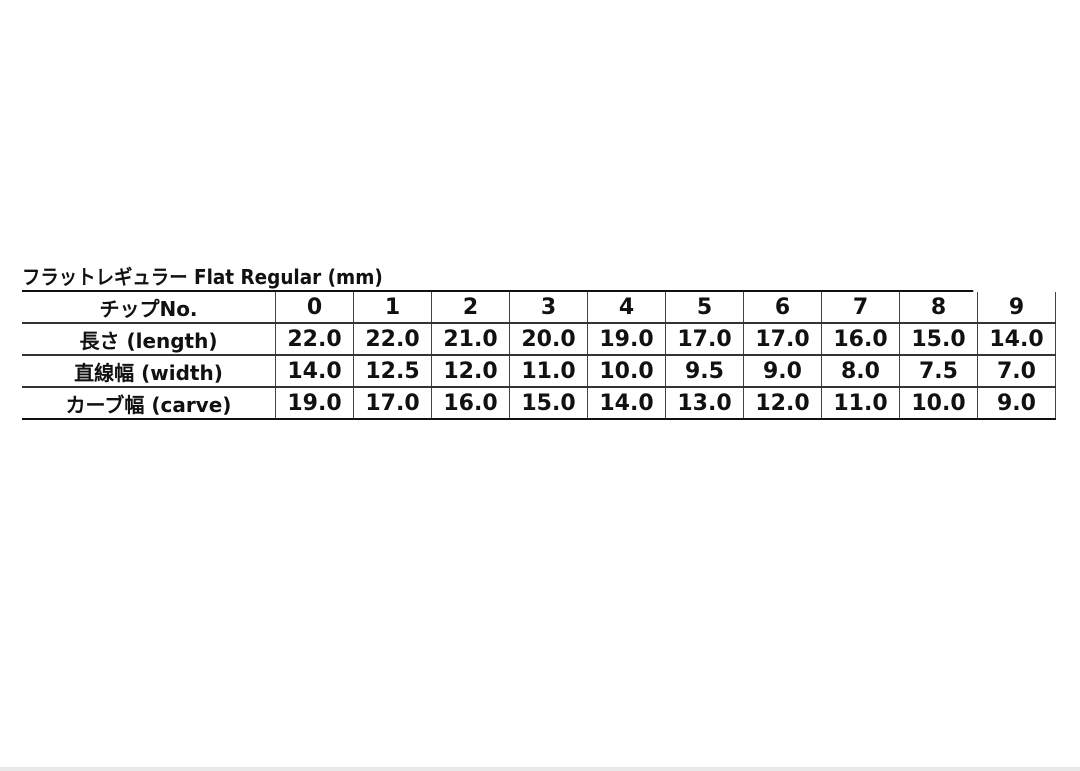  What do you see at coordinates (1016, 308) in the screenshot?
I see `cell: 9` at bounding box center [1016, 308].